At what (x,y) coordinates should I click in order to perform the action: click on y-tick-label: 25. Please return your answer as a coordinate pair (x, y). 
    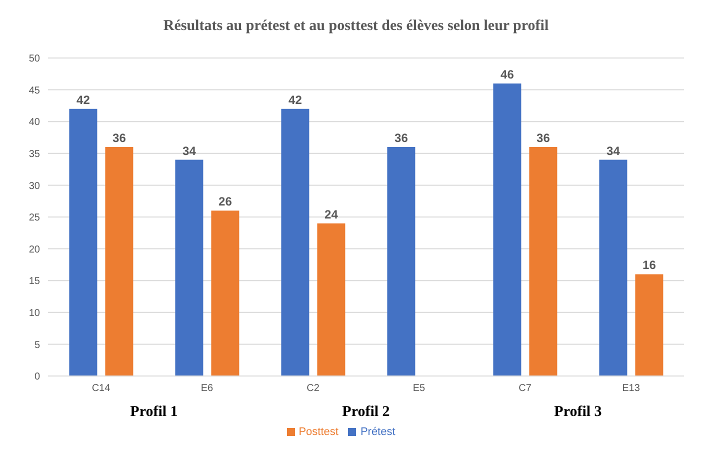
    Looking at the image, I should click on (34, 218).